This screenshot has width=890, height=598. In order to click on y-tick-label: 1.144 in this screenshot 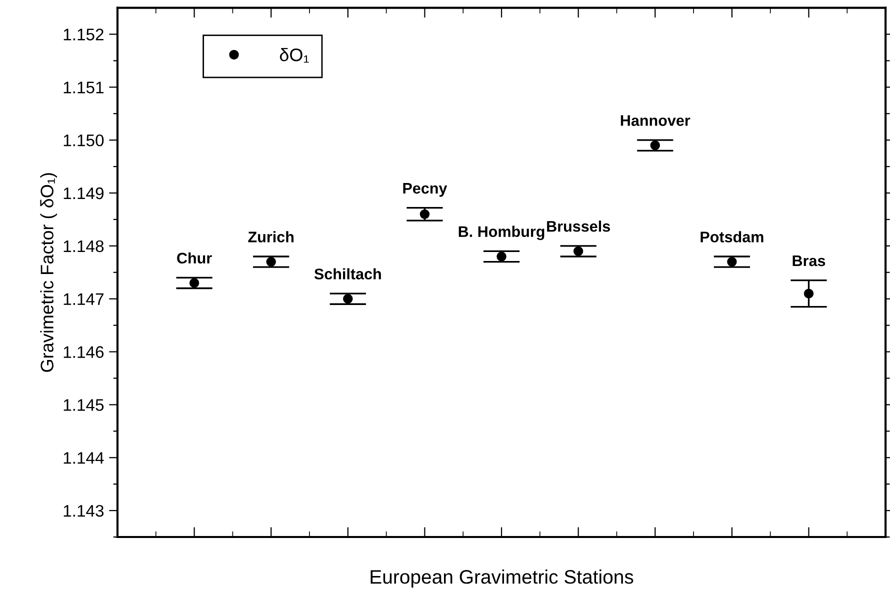, I will do `click(84, 458)`.